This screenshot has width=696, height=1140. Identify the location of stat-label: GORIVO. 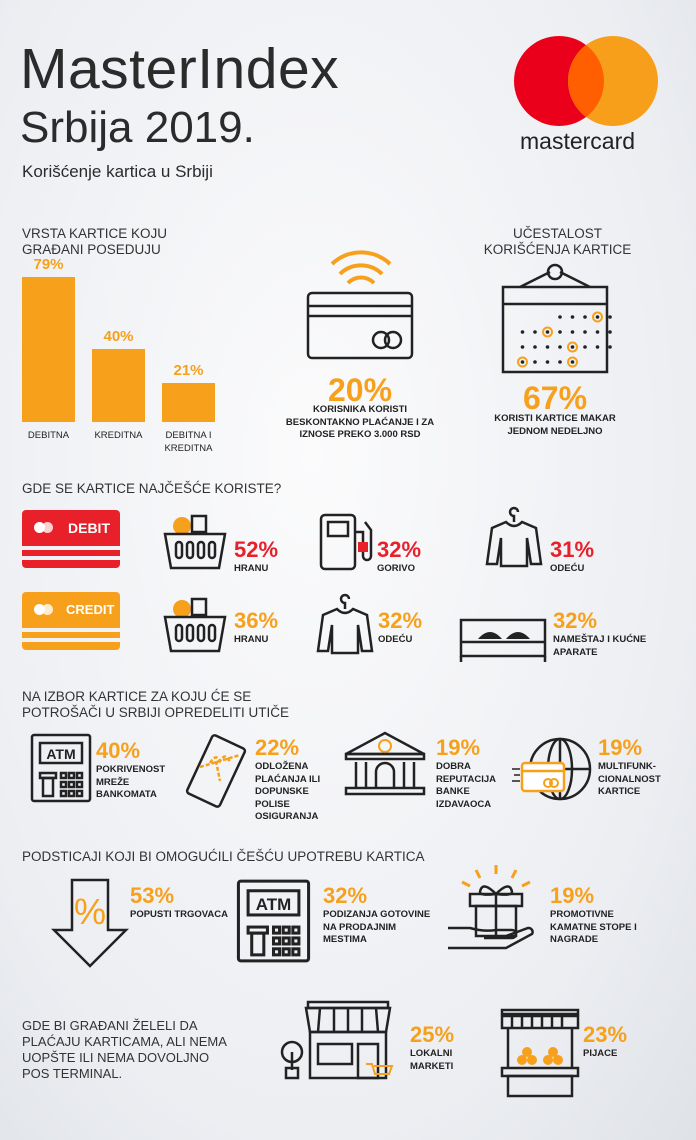
(396, 568).